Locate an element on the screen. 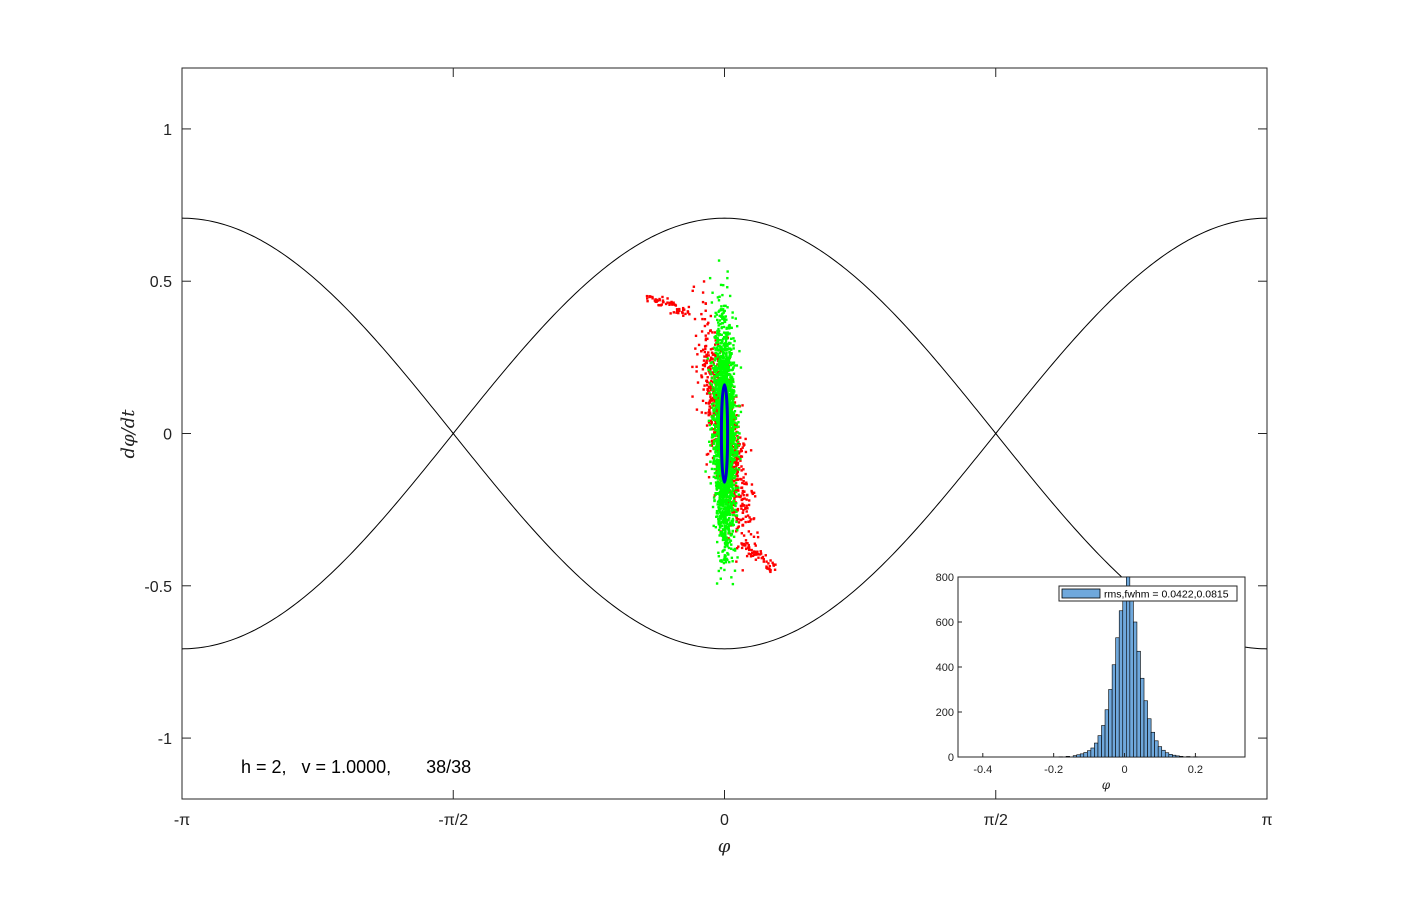 This screenshot has width=1401, height=900. y-tick-label: 1 is located at coordinates (167, 130).